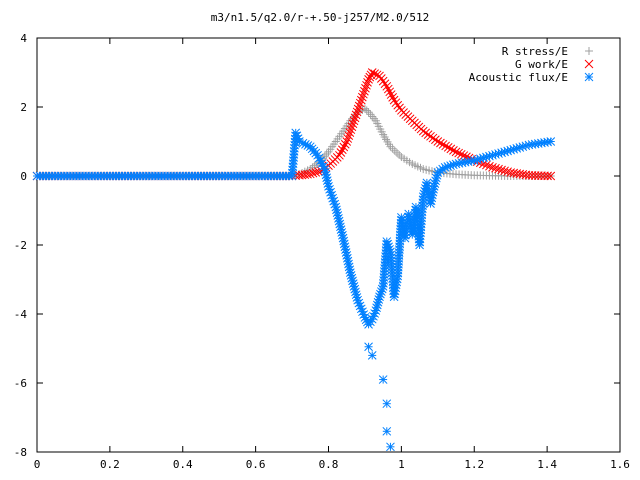 The width and height of the screenshot is (640, 480). Describe the element at coordinates (620, 464) in the screenshot. I see `x-tick-label: 1.6` at that location.